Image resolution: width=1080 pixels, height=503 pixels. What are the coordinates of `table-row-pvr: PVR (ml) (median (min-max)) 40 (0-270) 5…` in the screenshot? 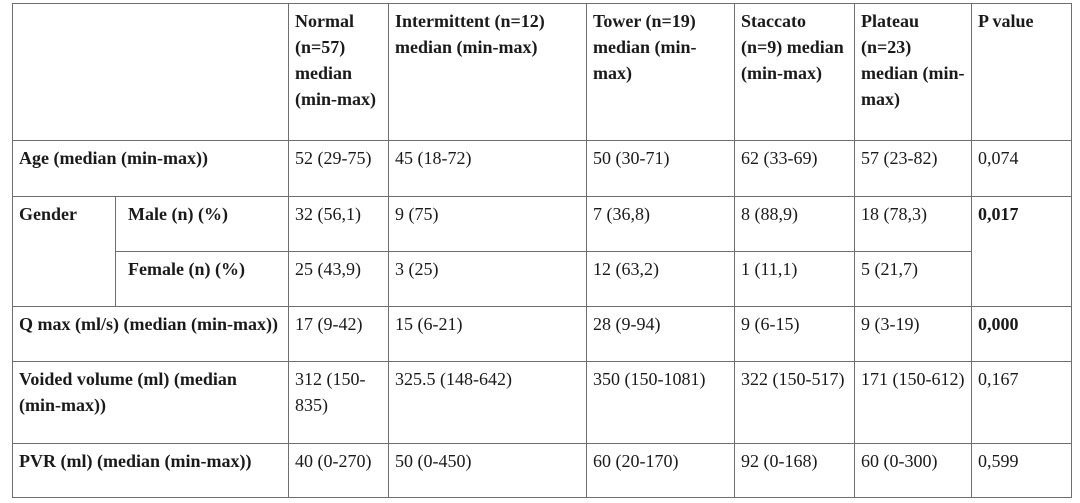 It's located at (542, 470).